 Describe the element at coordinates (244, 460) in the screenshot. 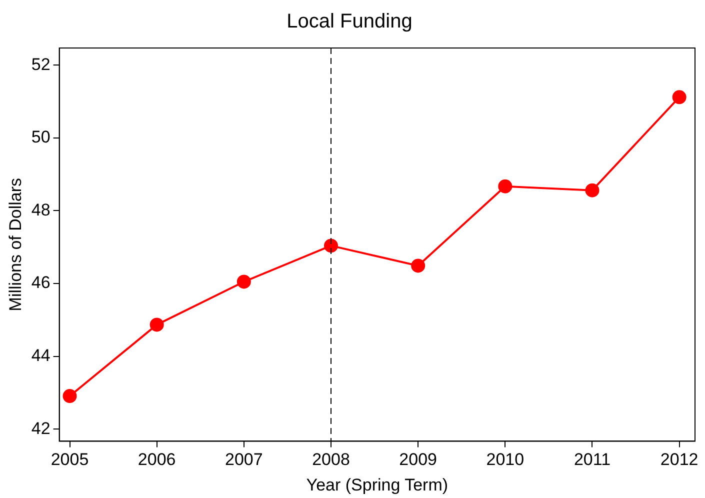

I see `x-tick-label: 2007` at that location.